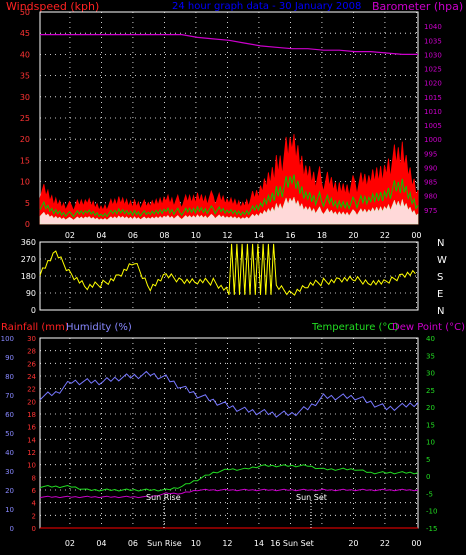 The width and height of the screenshot is (466, 555). What do you see at coordinates (430, 356) in the screenshot?
I see `temperature-tick-label: 35` at bounding box center [430, 356].